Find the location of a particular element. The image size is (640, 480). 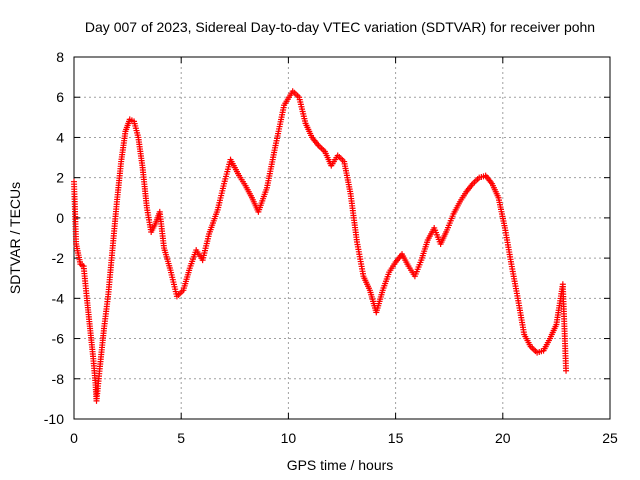

x-tick-label: 20 is located at coordinates (503, 438).